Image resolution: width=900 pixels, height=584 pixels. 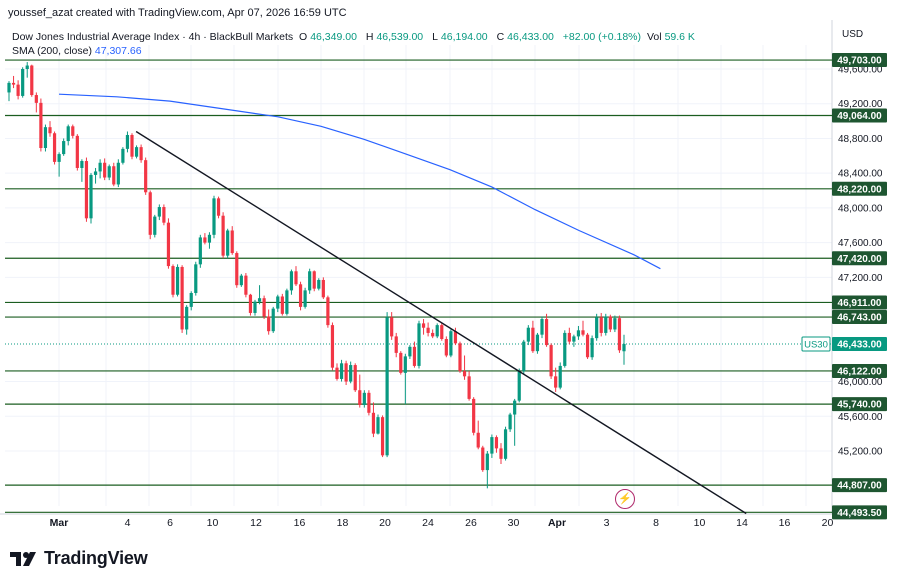 What do you see at coordinates (625, 499) in the screenshot?
I see `lightning-icon: ⚡` at bounding box center [625, 499].